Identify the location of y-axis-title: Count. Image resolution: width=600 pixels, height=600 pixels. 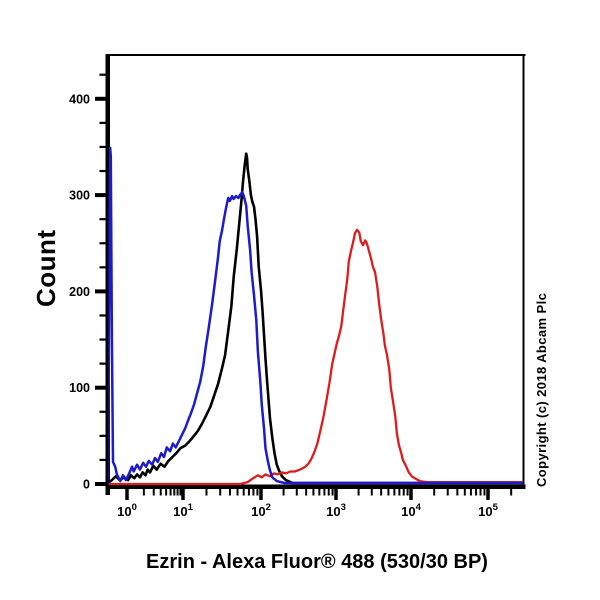
(46, 268).